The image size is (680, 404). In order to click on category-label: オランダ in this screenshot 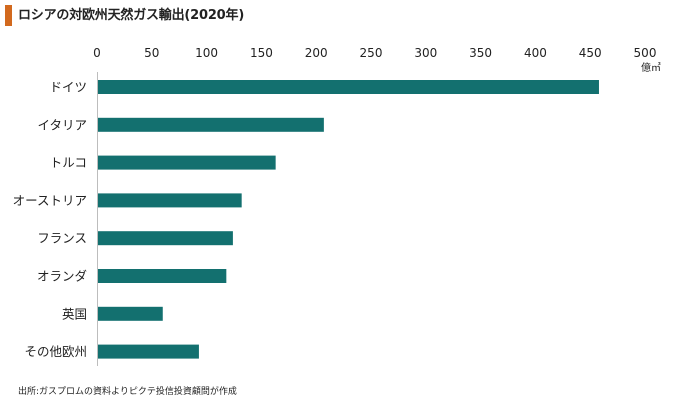, I will do `click(62, 276)`.